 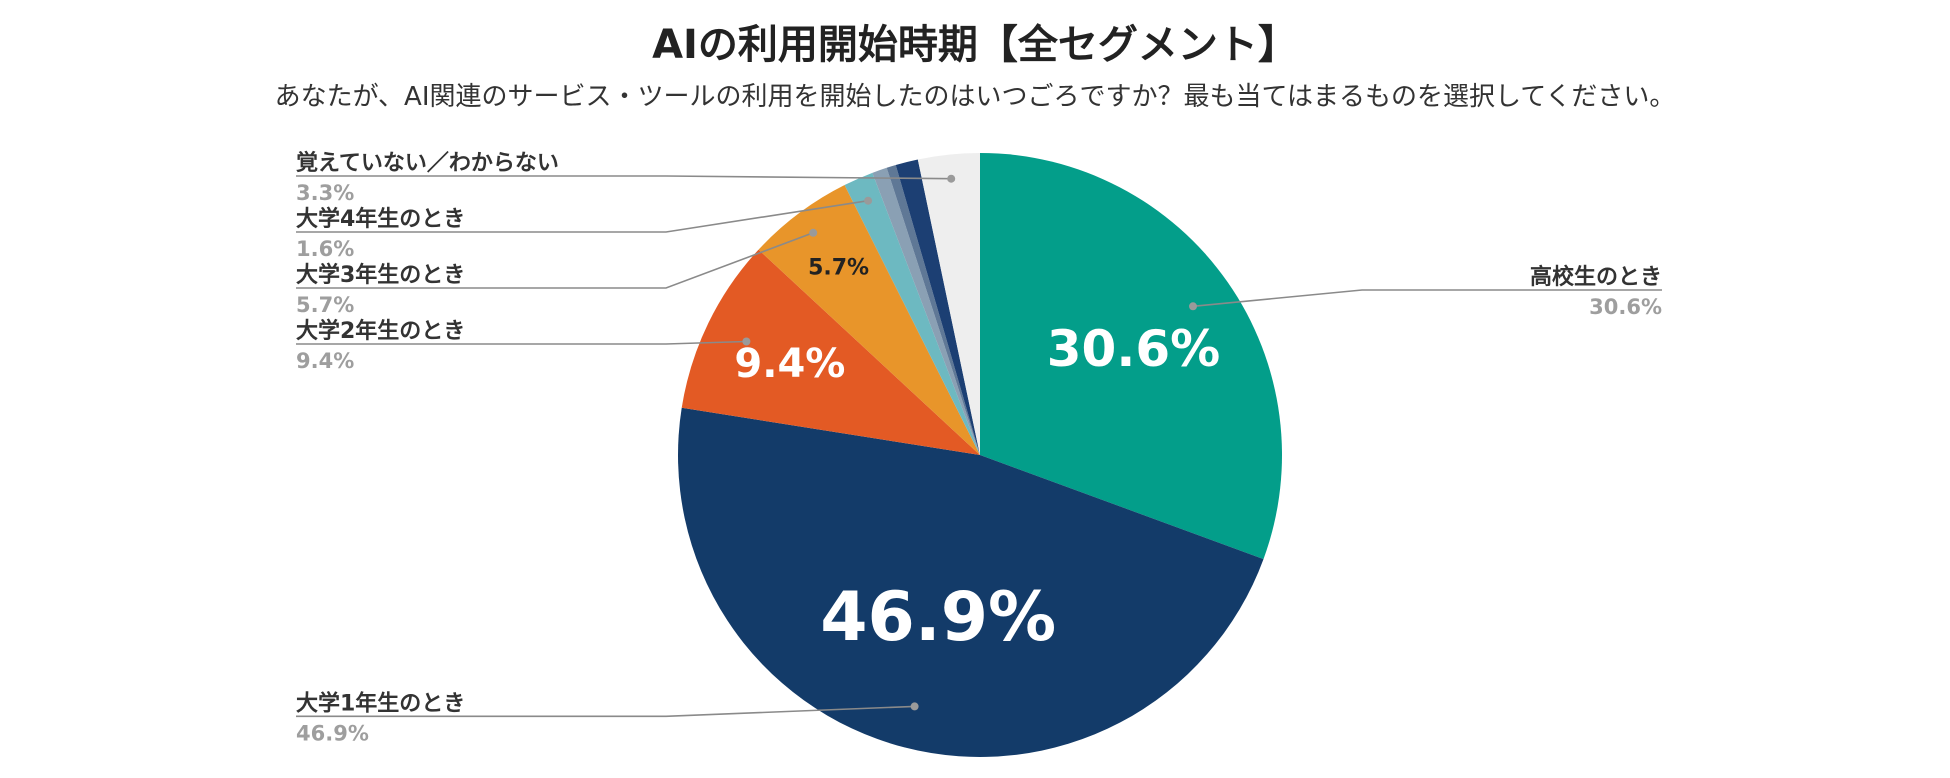 I want to click on callout-label: 大学4年生のとき, so click(x=380, y=219).